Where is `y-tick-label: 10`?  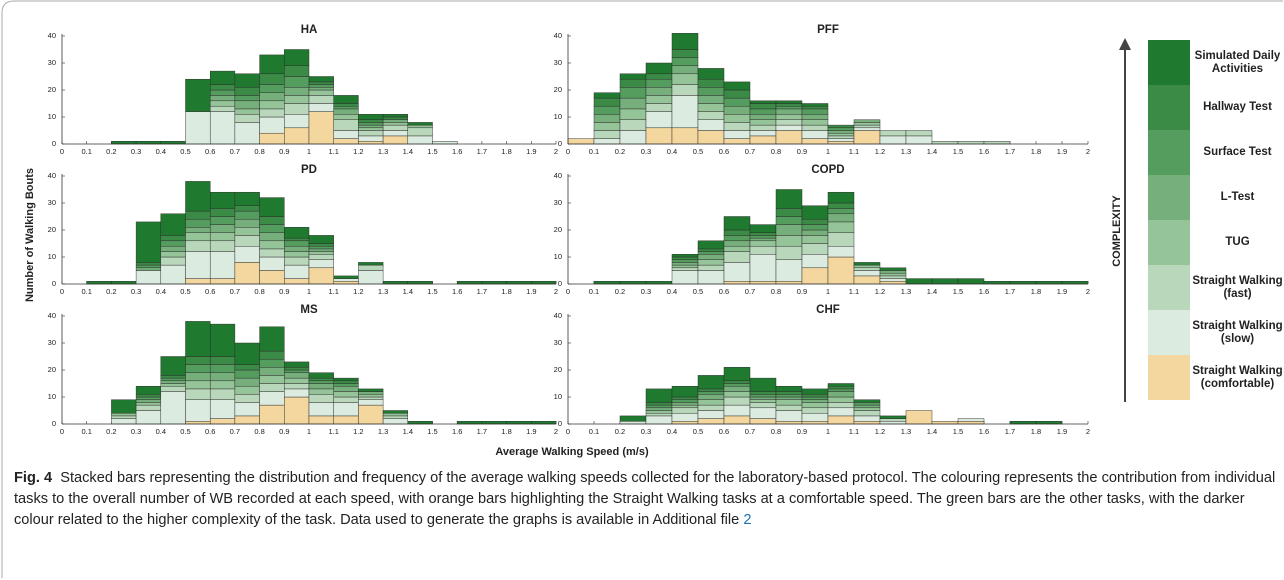
y-tick-label: 10 is located at coordinates (558, 256).